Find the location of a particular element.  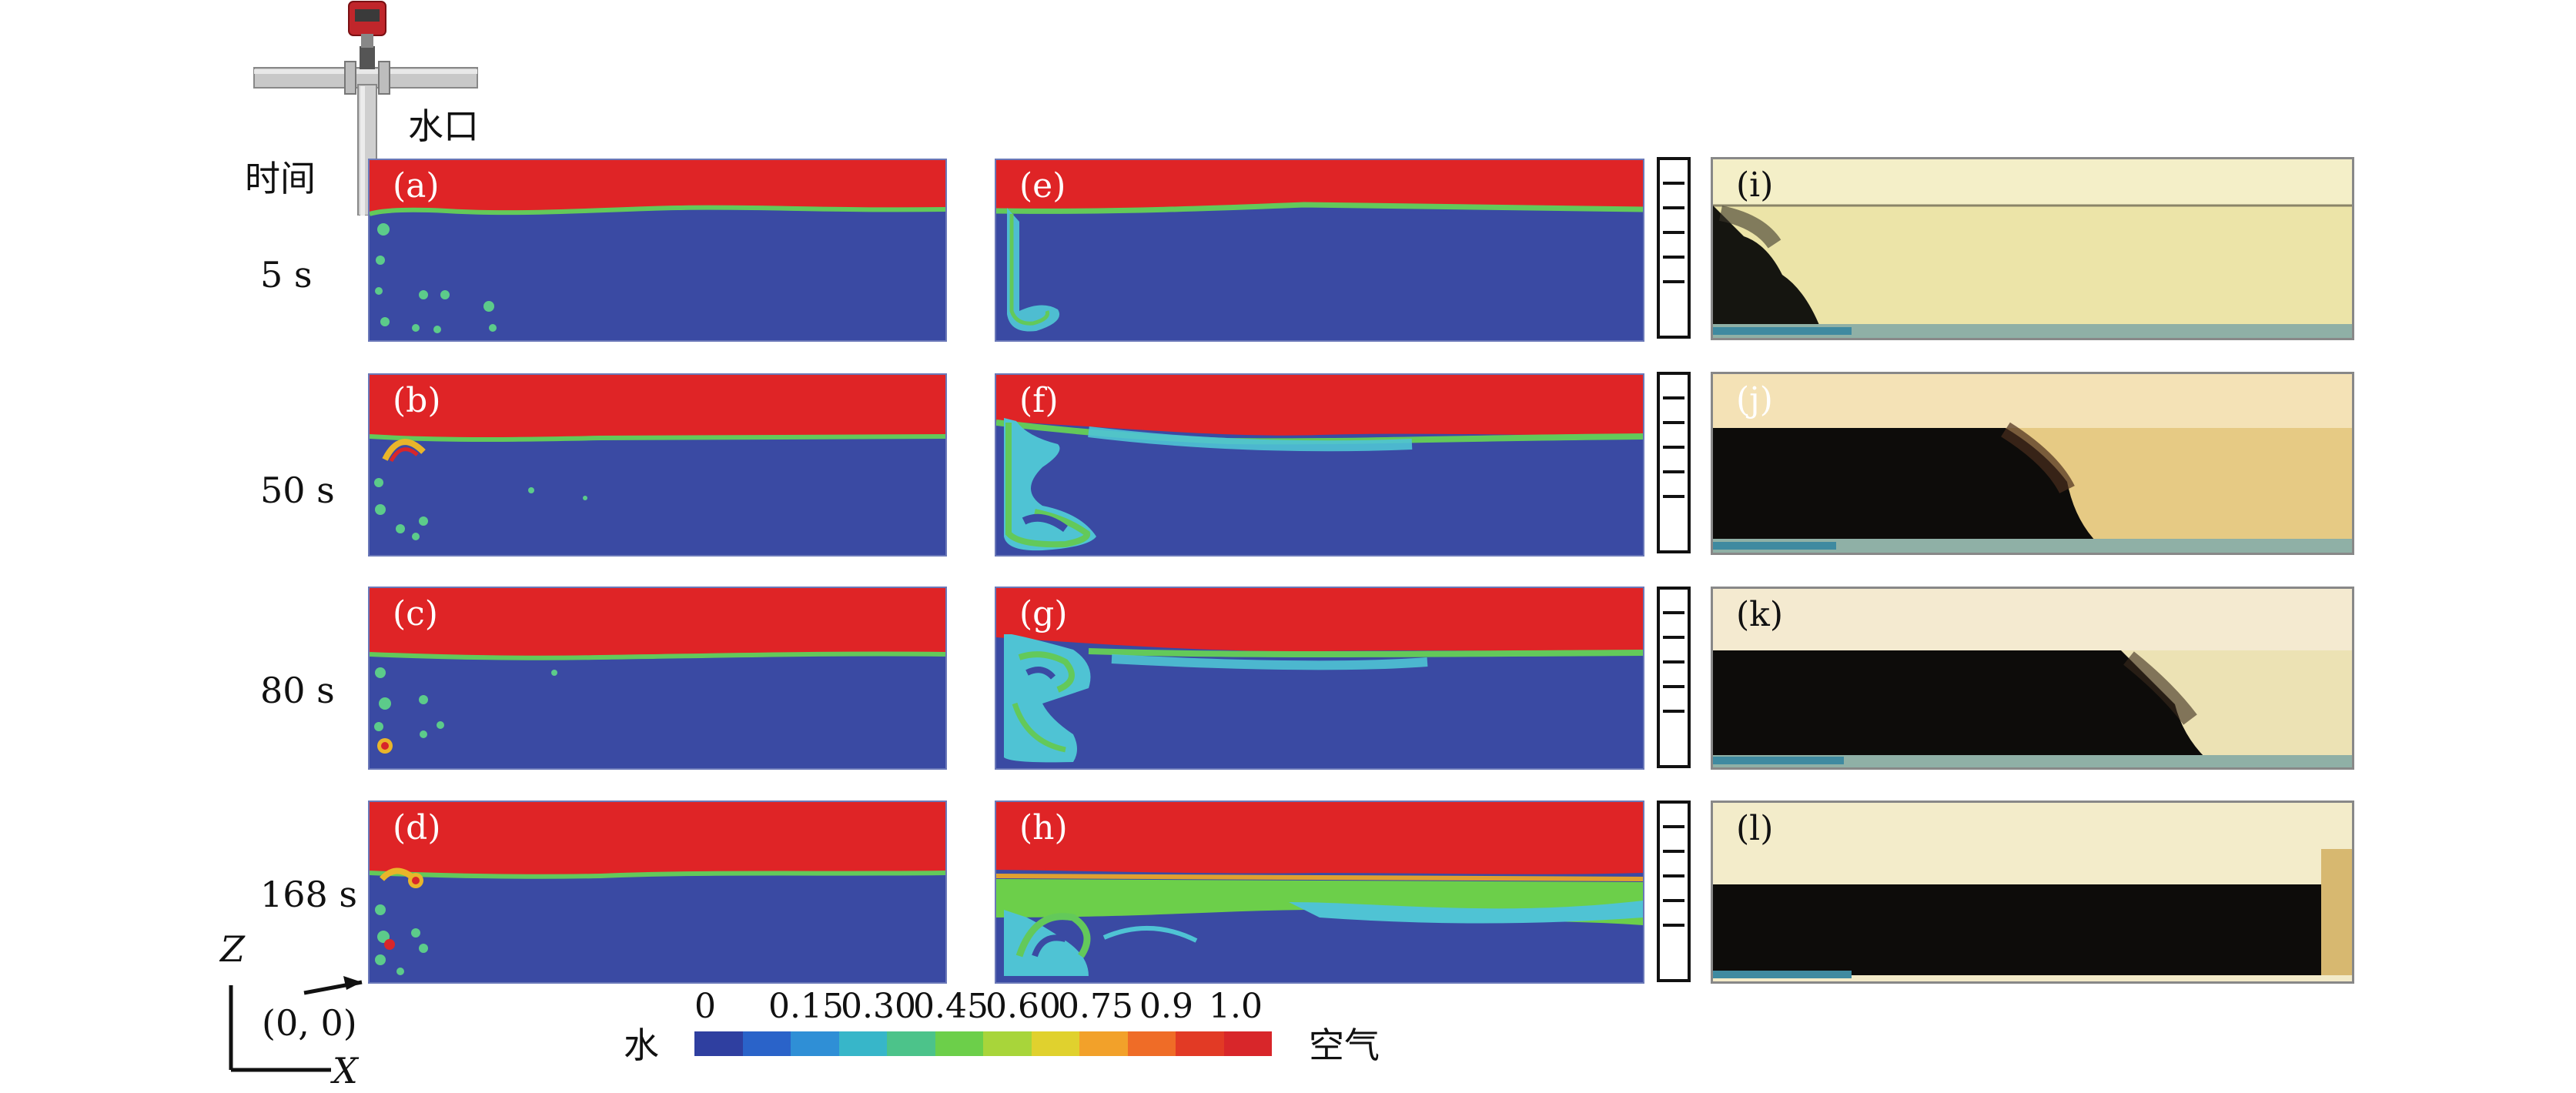

sim-panel-f: (f) is located at coordinates (1319, 465).